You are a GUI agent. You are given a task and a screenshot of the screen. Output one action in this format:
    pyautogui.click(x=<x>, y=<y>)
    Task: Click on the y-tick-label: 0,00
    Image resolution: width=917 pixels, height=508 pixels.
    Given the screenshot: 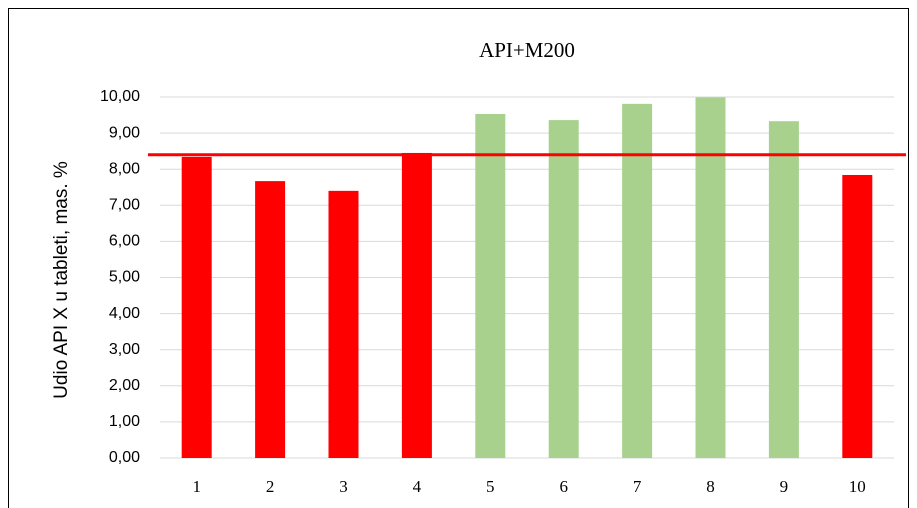 What is the action you would take?
    pyautogui.click(x=124, y=457)
    